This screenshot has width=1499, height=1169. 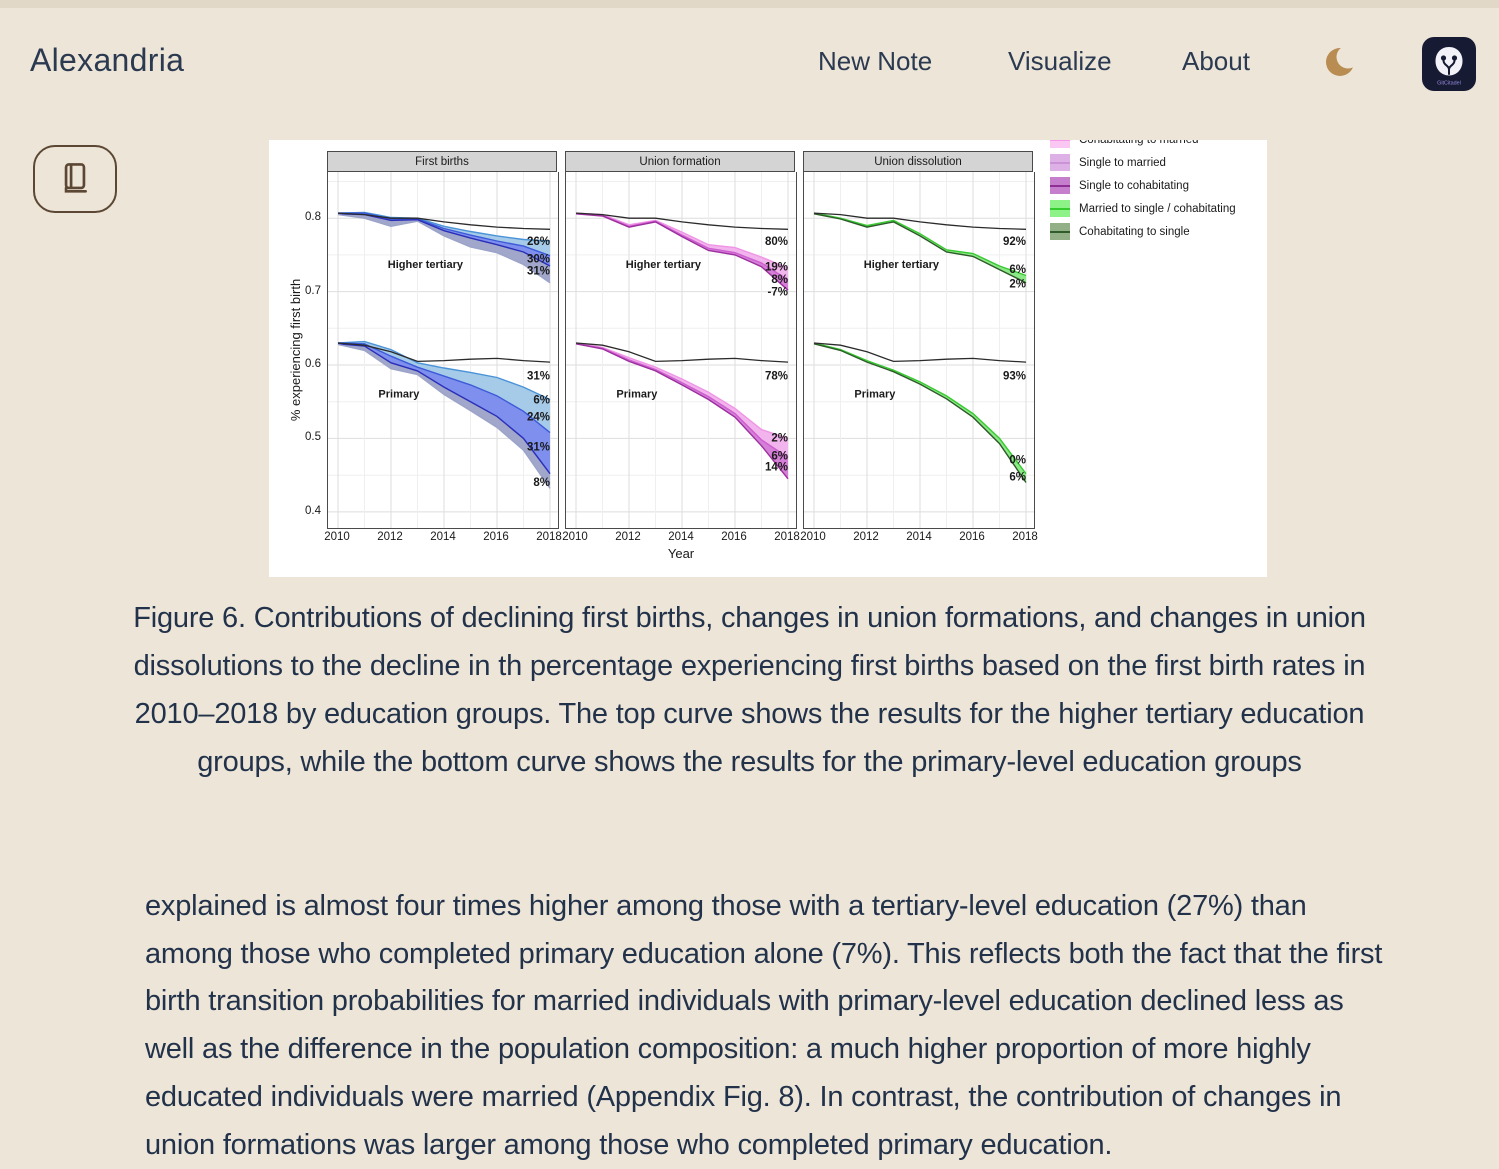 What do you see at coordinates (776, 376) in the screenshot?
I see `svg-text: 78%` at bounding box center [776, 376].